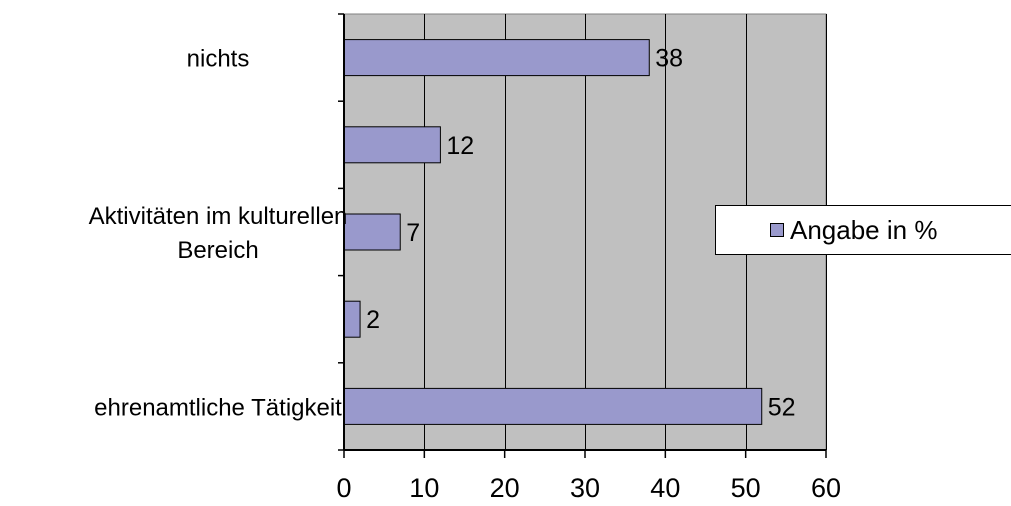  I want to click on data-label: 7, so click(413, 233).